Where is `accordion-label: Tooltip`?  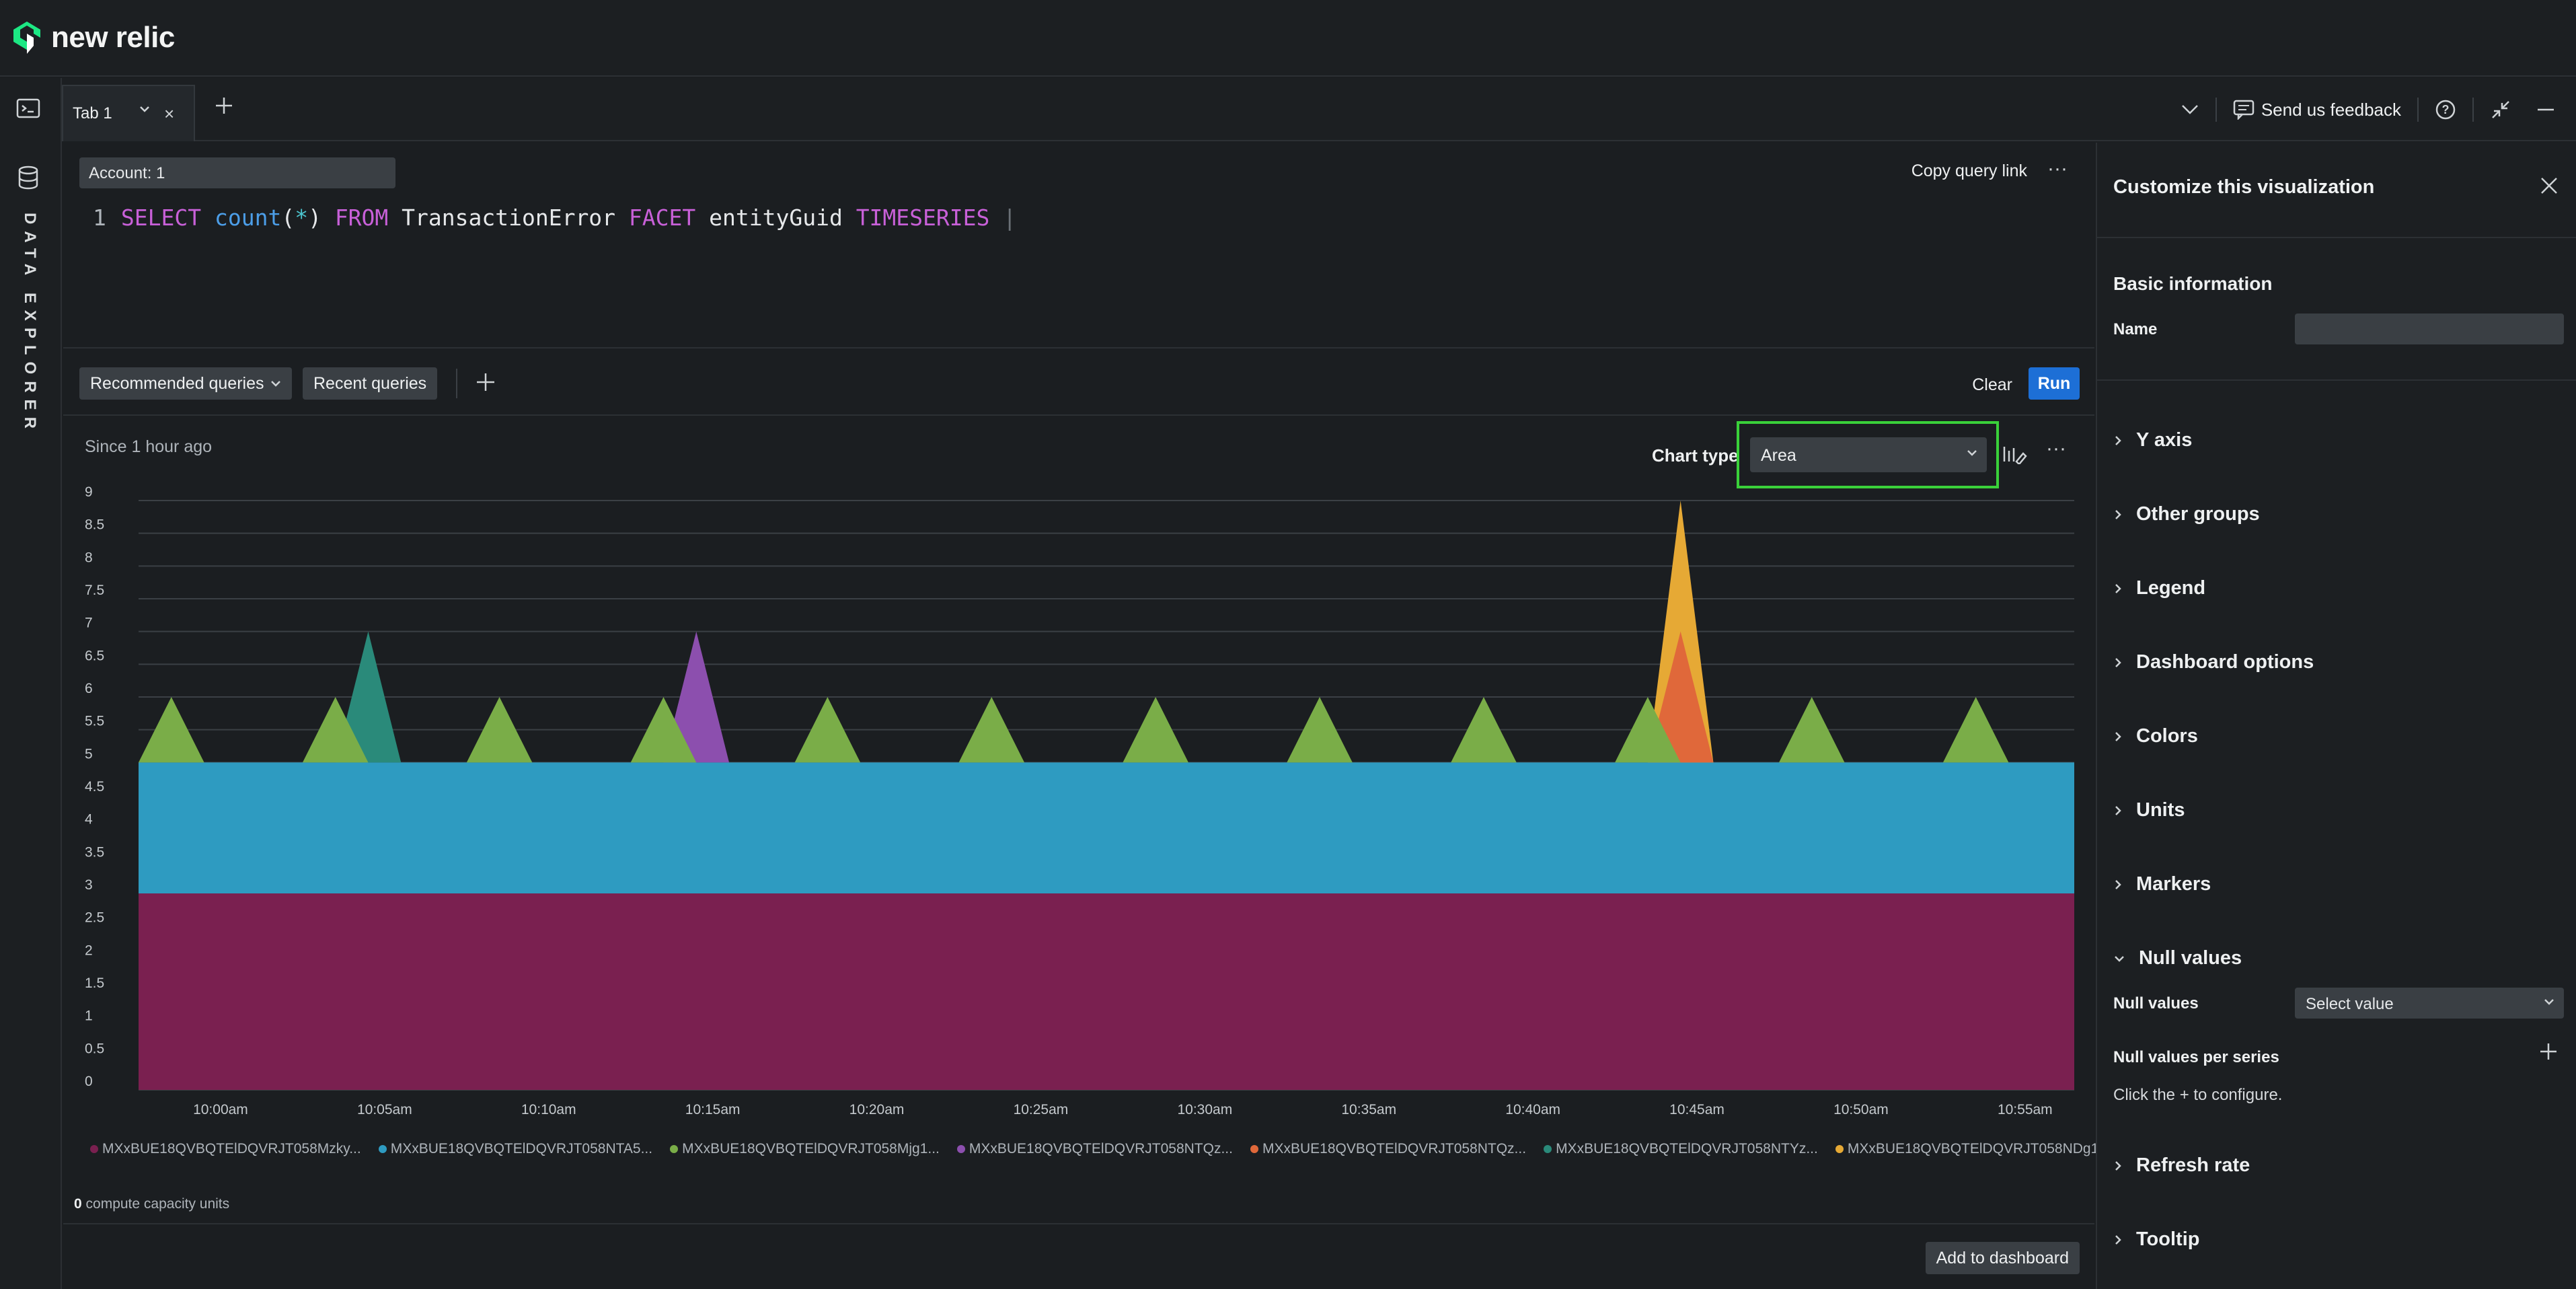 accordion-label: Tooltip is located at coordinates (2168, 1239).